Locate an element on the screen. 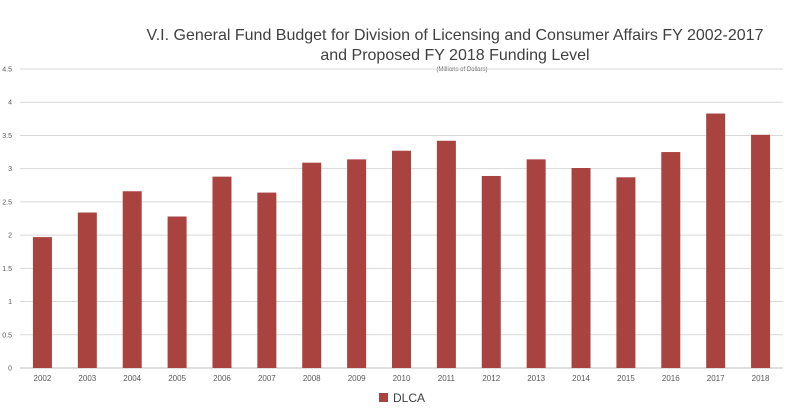 The height and width of the screenshot is (416, 800). legend-label-dlca: DLCA is located at coordinates (409, 398).